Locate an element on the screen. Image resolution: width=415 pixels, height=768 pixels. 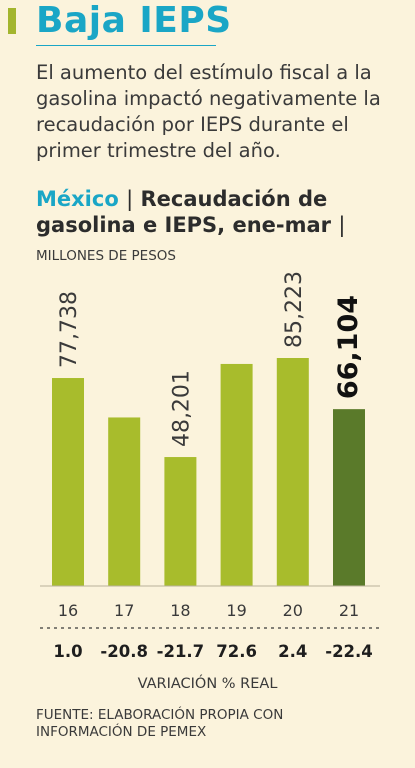
value-label-16: 77,738 is located at coordinates (69, 329).